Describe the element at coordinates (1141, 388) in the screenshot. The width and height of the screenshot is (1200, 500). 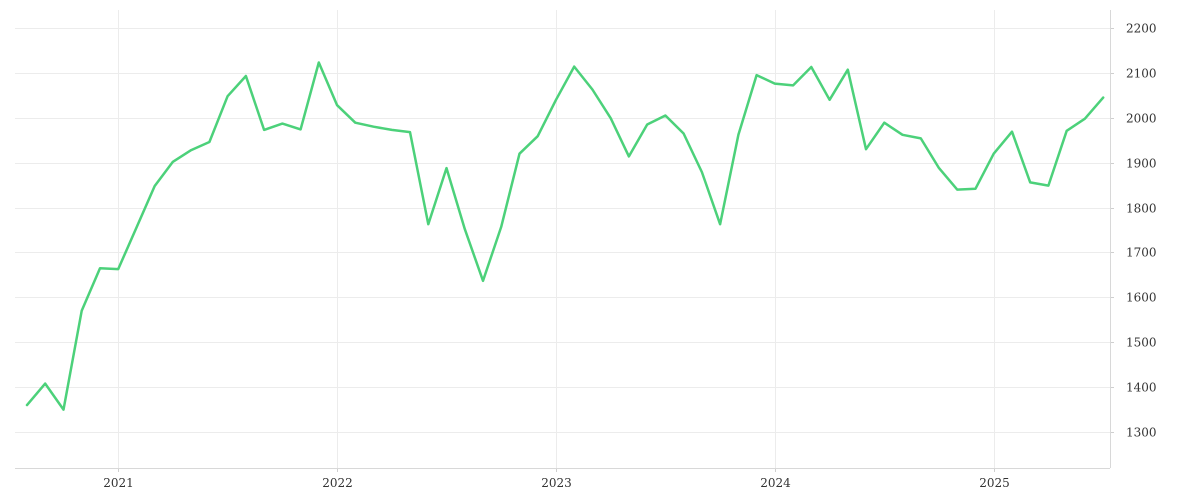
I see `y-tick-label-1400: 1400` at that location.